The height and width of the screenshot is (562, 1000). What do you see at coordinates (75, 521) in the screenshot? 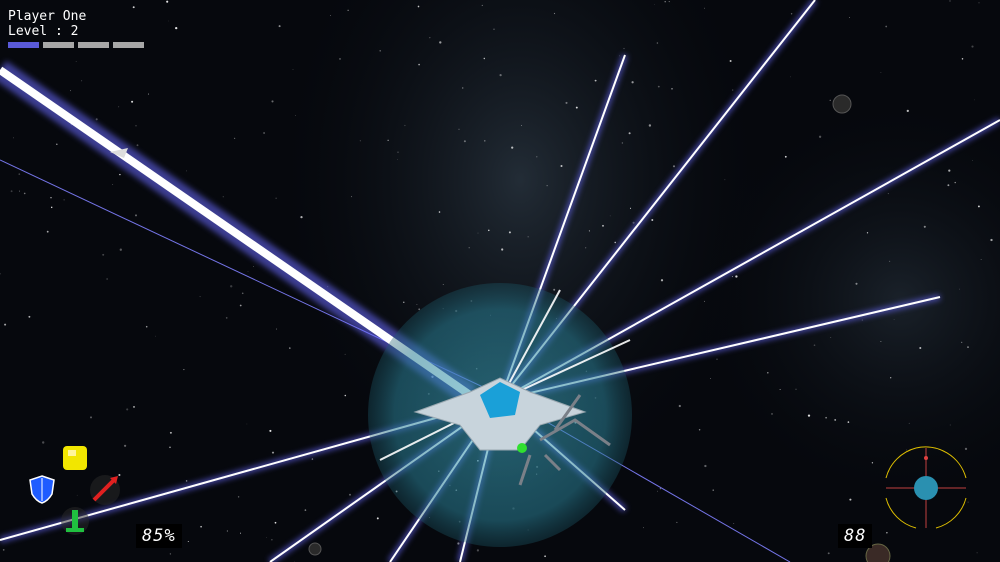
I see `green-repair-icon` at bounding box center [75, 521].